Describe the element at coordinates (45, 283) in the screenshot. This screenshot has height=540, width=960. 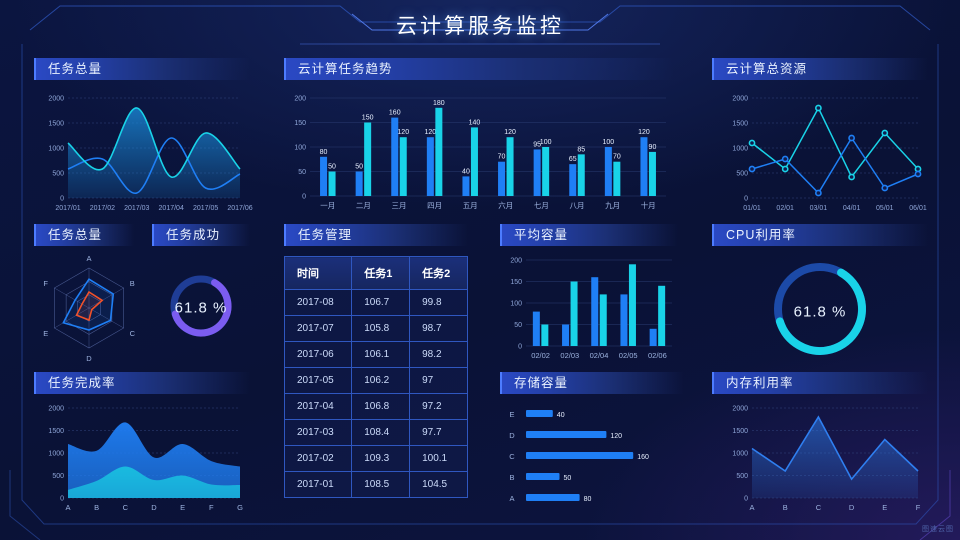
I see `svg-text: F` at that location.